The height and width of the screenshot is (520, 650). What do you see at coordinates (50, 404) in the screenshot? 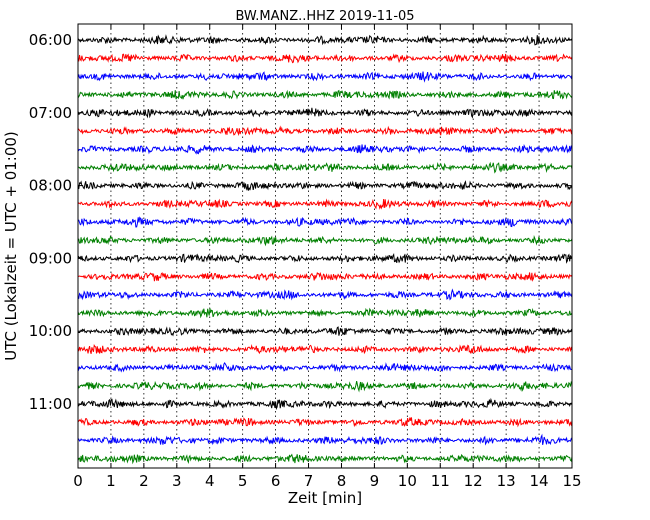
I see `y-tick-label: 11:00` at bounding box center [50, 404].